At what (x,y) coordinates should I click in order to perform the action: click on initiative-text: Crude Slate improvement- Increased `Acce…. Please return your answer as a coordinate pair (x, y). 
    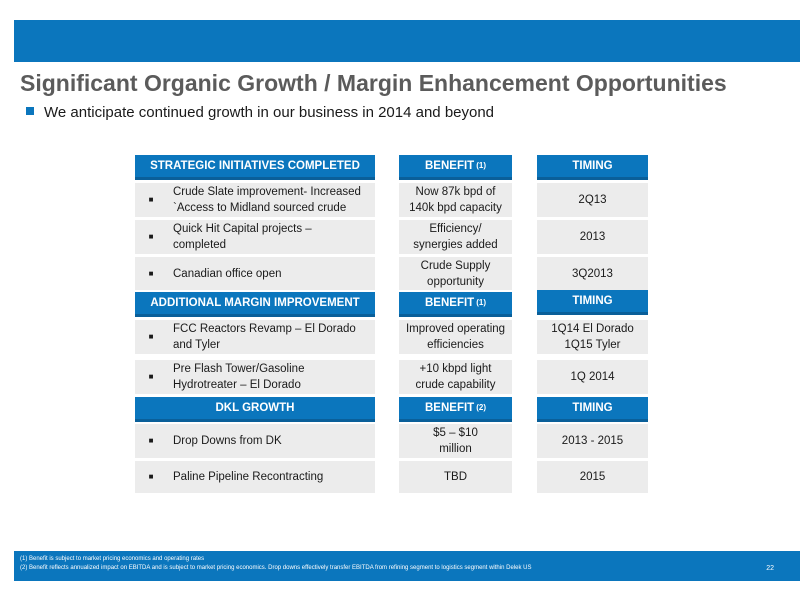
    Looking at the image, I should click on (267, 200).